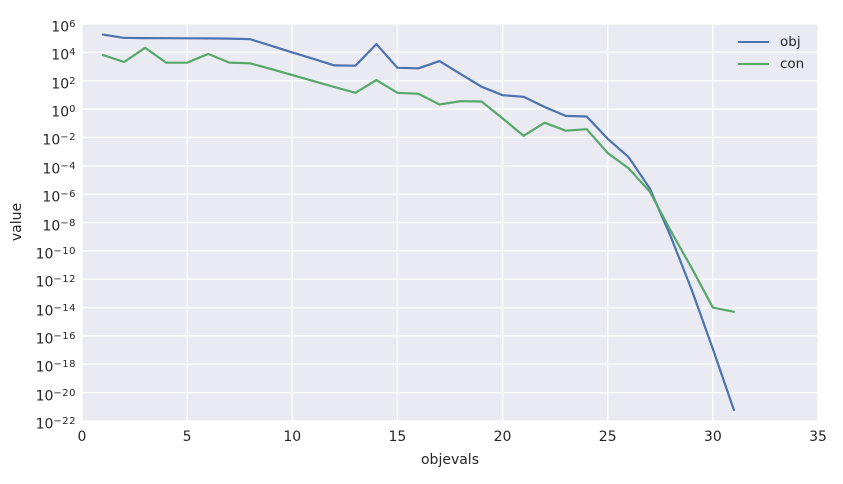 Image resolution: width=843 pixels, height=484 pixels. I want to click on x-tick-label: 0, so click(82, 437).